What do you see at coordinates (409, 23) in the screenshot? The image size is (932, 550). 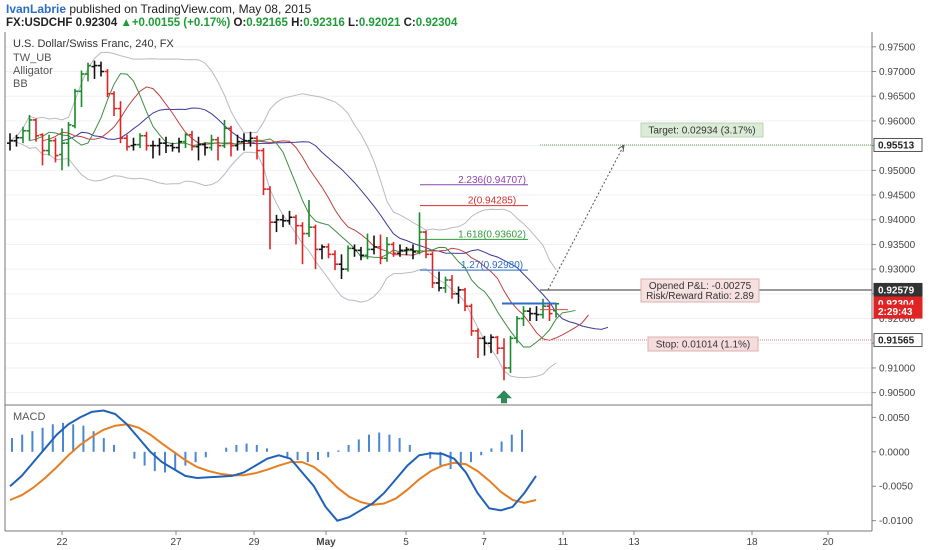 I see `close-label: C:` at bounding box center [409, 23].